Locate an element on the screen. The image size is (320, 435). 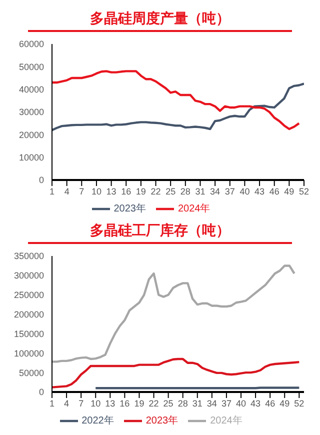
y-tick-label: 10000 is located at coordinates (31, 157).